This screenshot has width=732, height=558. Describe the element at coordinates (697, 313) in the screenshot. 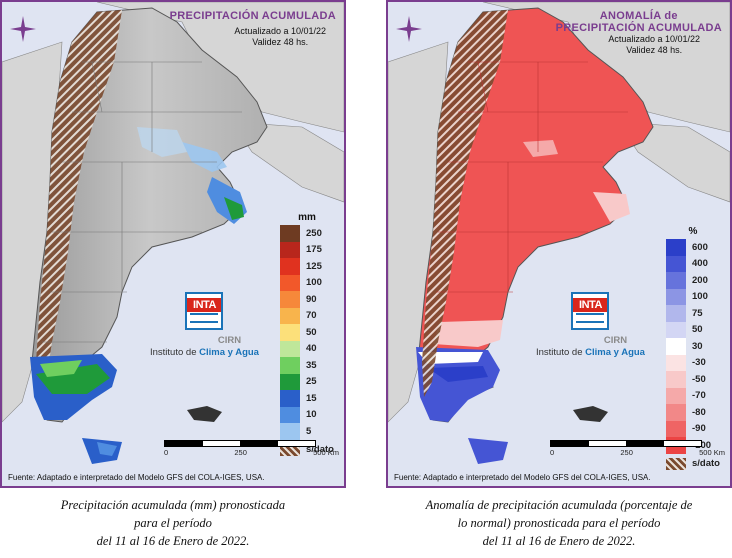

I see `legend-label: 75` at that location.